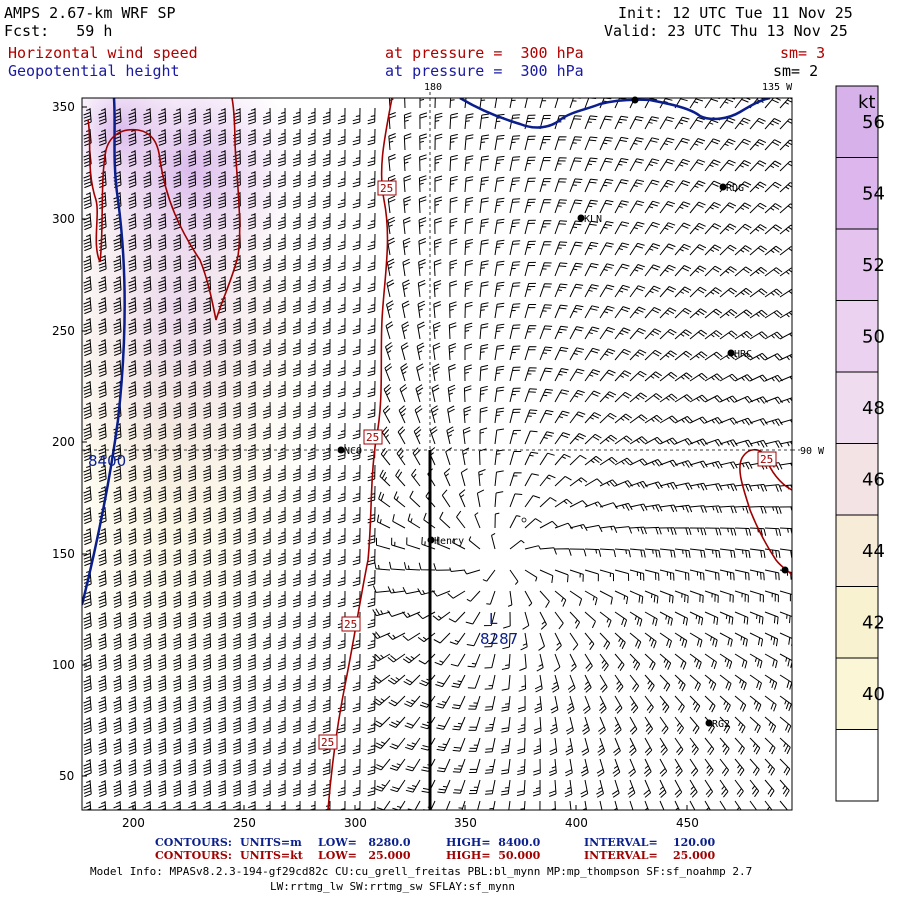 The image size is (900, 900). What do you see at coordinates (353, 451) in the screenshot?
I see `svg-text: NCO` at bounding box center [353, 451].